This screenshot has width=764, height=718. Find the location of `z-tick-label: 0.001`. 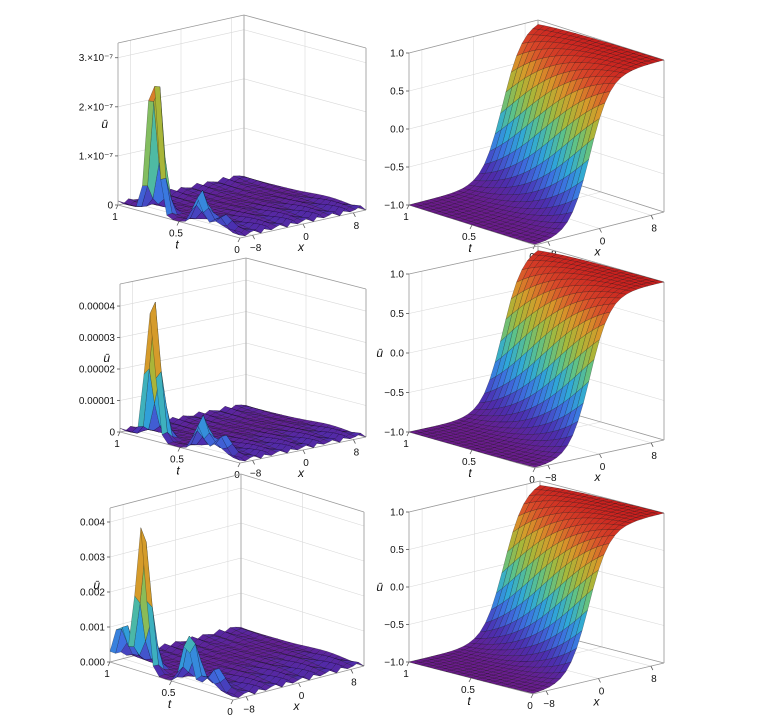

z-tick-label: 0.001 is located at coordinates (92, 628).